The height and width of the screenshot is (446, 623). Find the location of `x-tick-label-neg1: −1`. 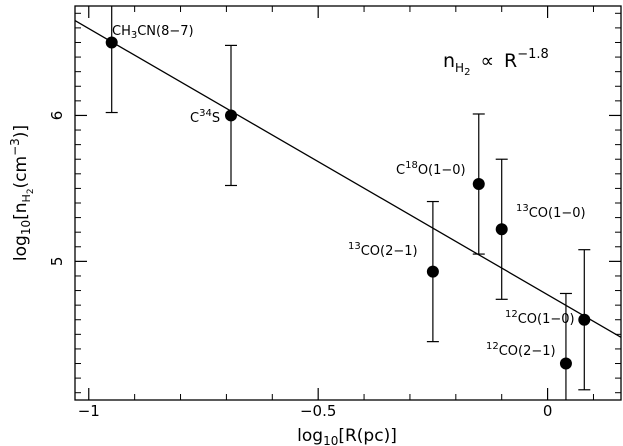

x-tick-label-neg1: −1 is located at coordinates (89, 411).